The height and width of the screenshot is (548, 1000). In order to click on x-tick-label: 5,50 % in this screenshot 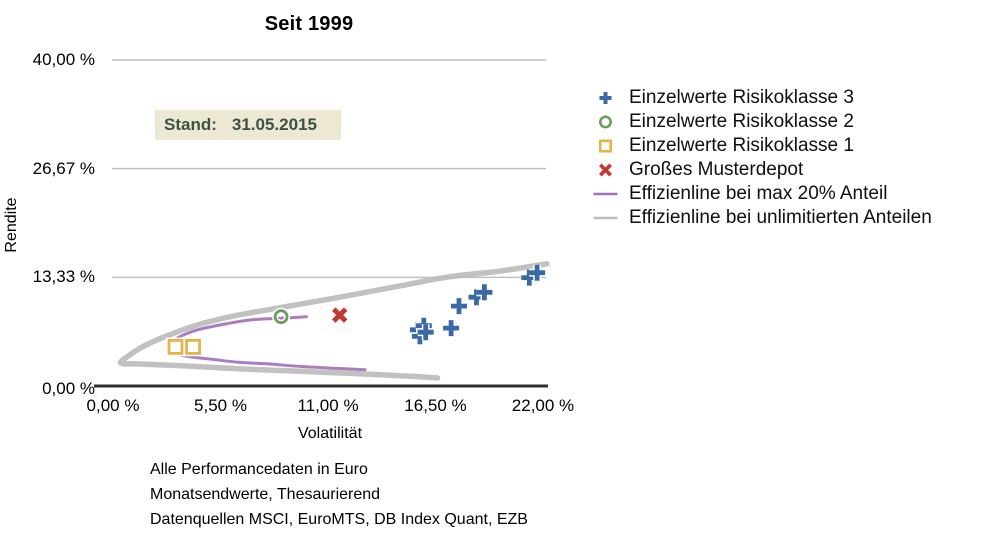, I will do `click(220, 405)`.